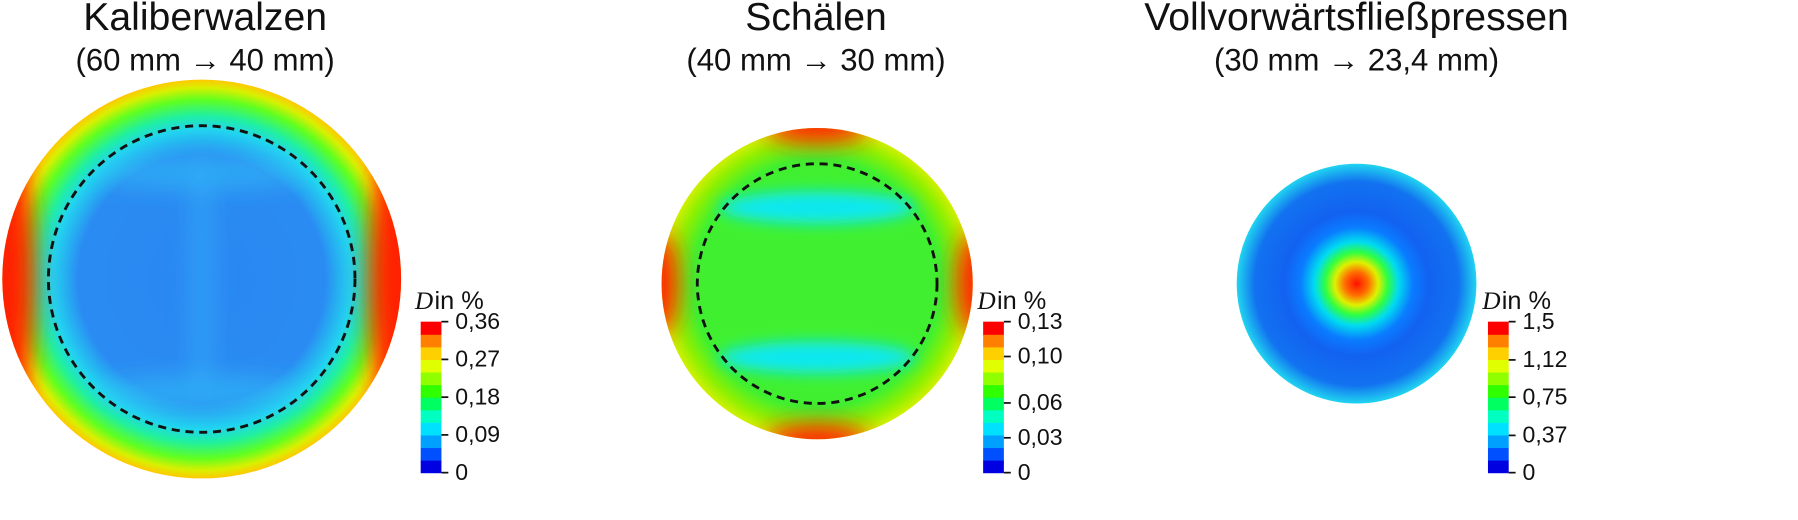  I want to click on colorbar-tick-label: 1,12, so click(1545, 359).